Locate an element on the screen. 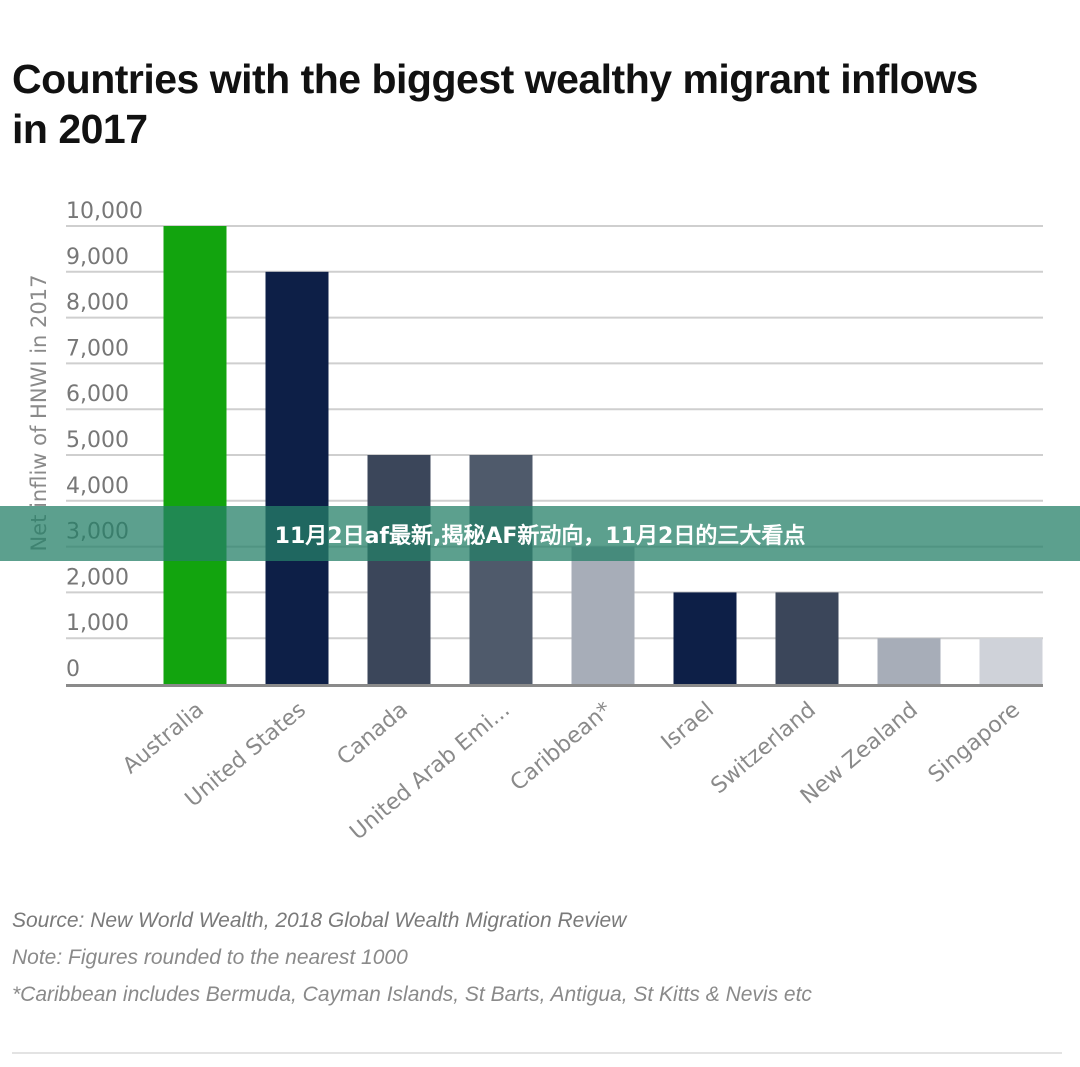  x-category-label: Australia is located at coordinates (163, 738).